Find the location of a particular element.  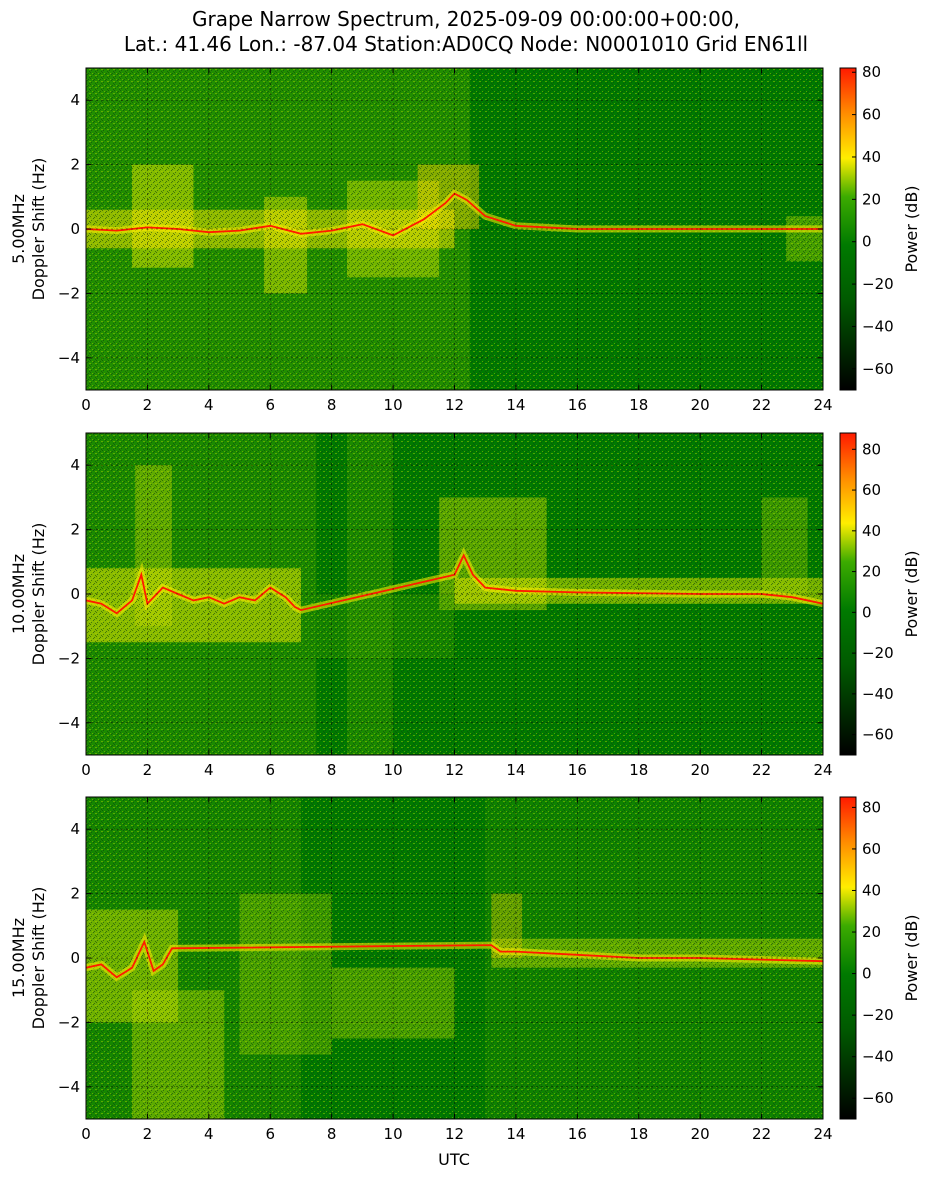

x-axis-label: UTC is located at coordinates (454, 1159).